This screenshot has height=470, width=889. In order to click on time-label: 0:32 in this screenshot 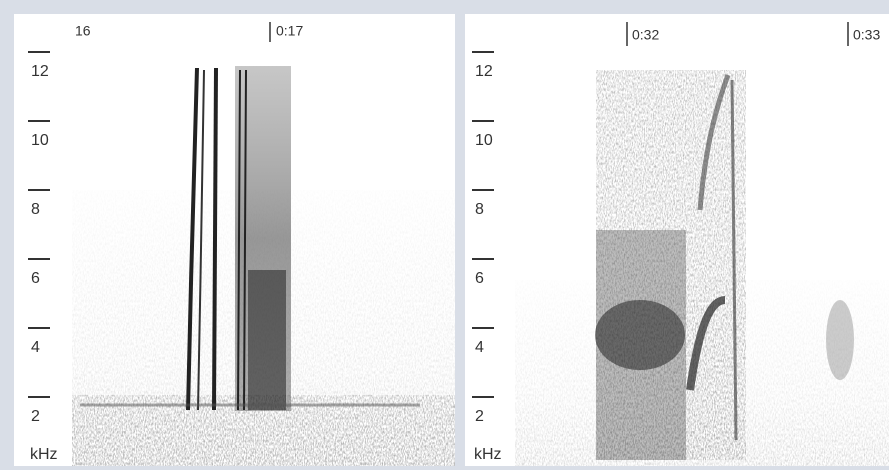, I will do `click(645, 35)`.